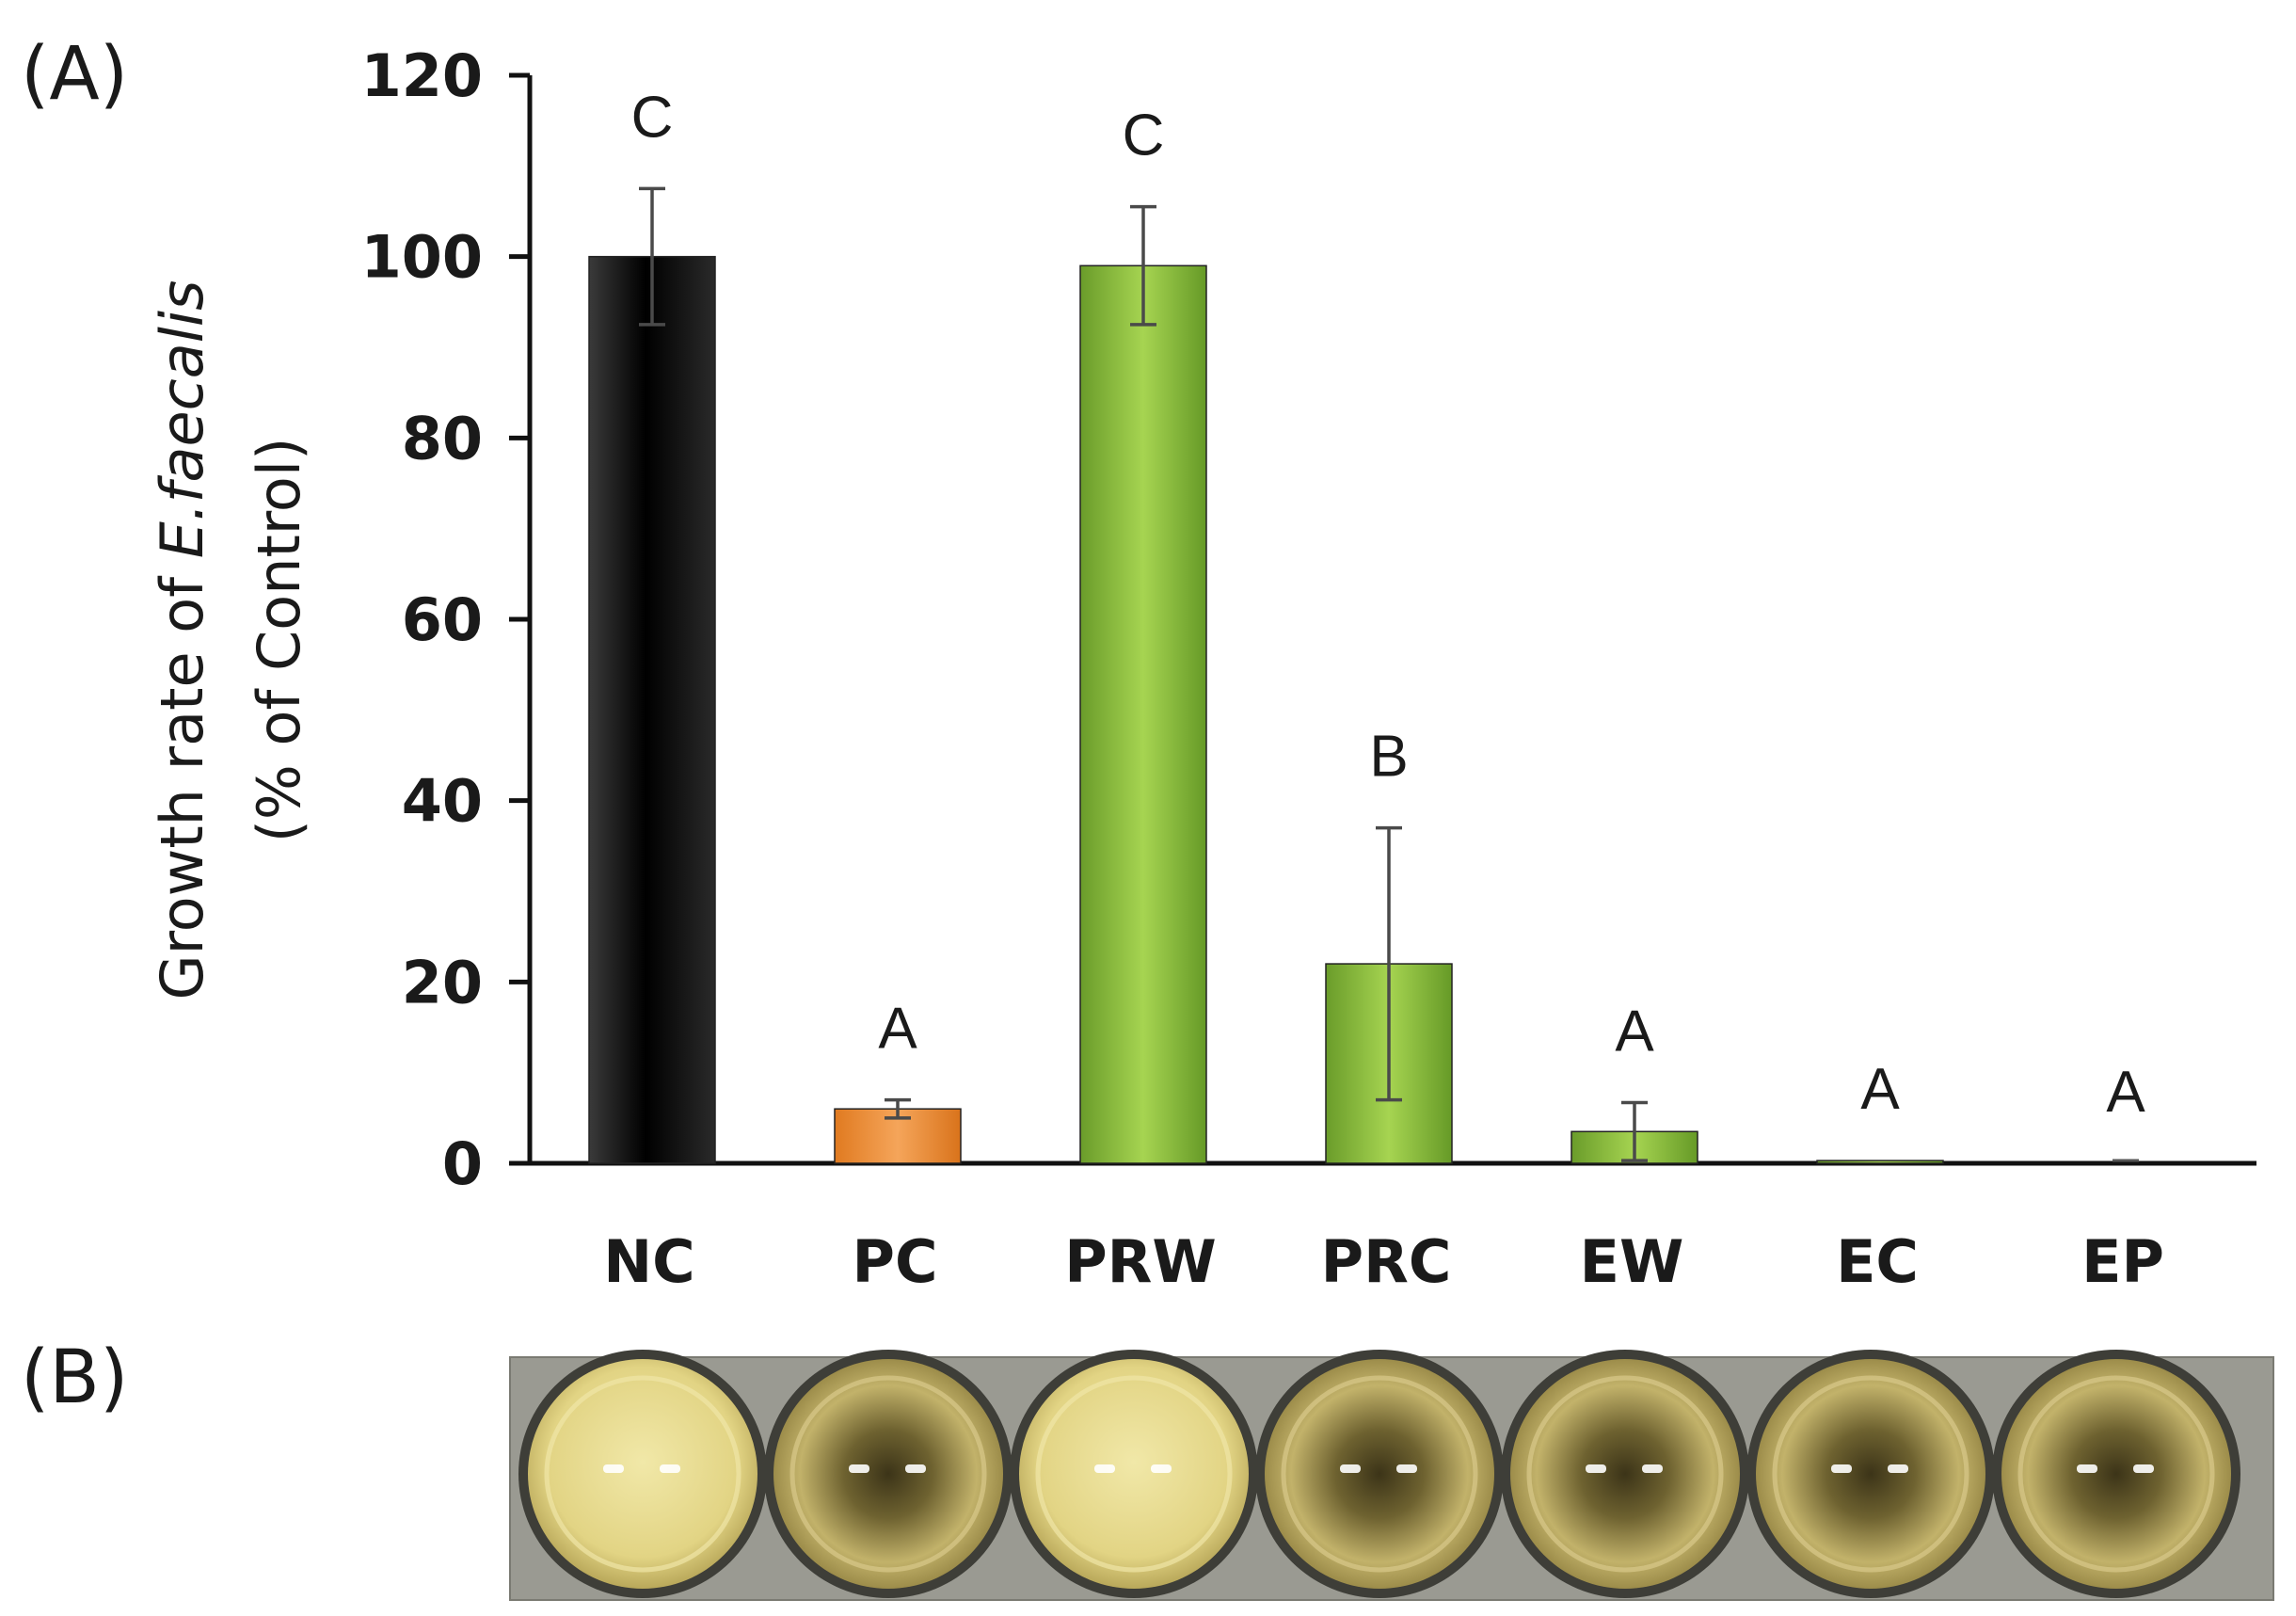 This screenshot has height=1616, width=2296. I want to click on significance-ec: A, so click(1880, 1089).